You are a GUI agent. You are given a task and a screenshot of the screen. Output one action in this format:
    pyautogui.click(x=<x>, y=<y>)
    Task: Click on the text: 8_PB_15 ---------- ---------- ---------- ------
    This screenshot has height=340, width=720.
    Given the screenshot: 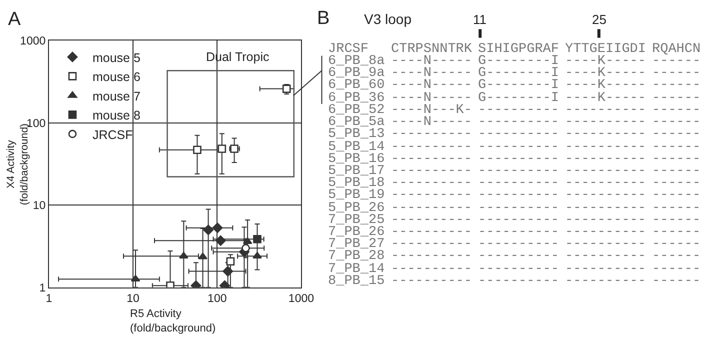 What is the action you would take?
    pyautogui.click(x=514, y=281)
    